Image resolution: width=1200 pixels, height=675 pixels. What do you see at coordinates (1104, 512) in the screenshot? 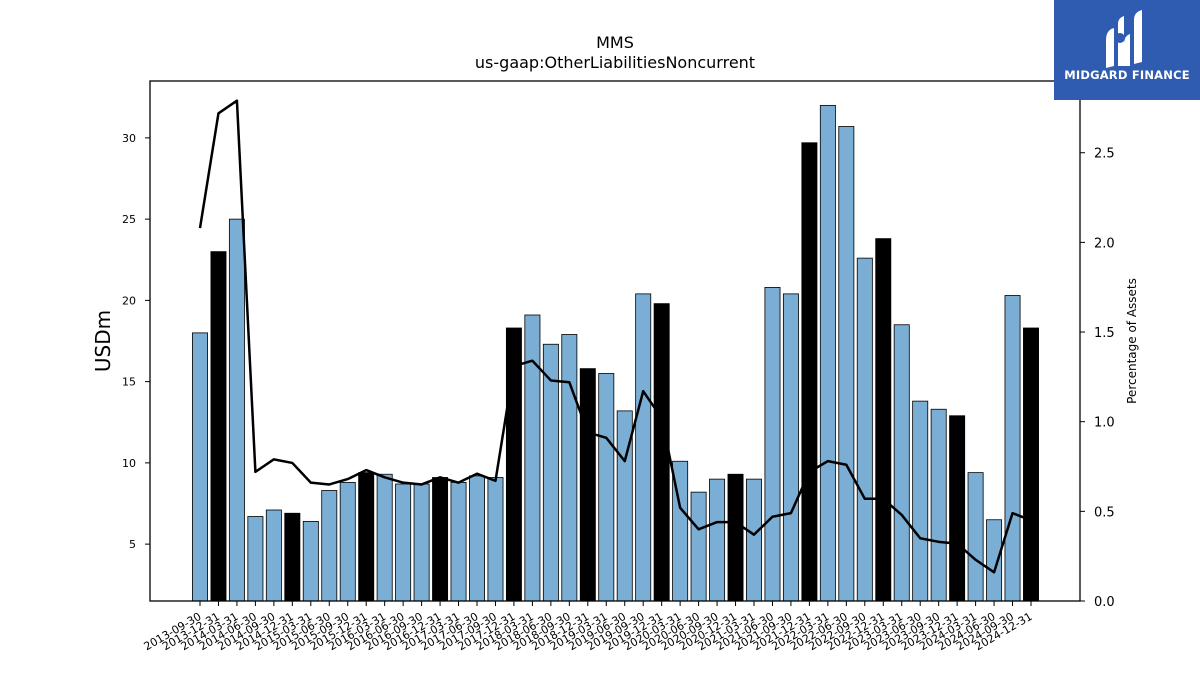
I see `y2-tick-label: 0.5` at bounding box center [1104, 512].